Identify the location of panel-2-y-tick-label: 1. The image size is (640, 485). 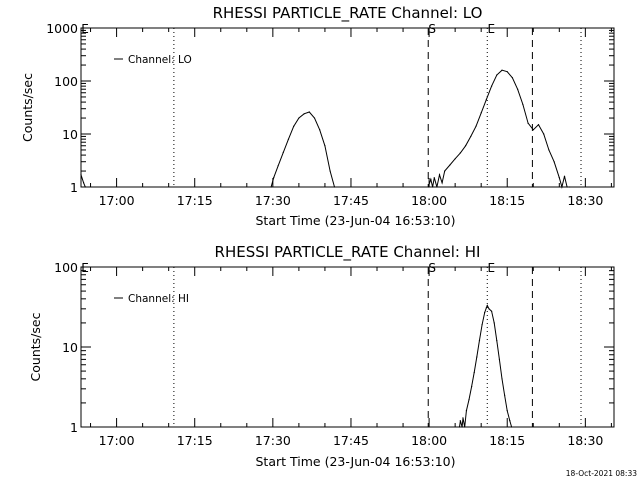
(74, 427).